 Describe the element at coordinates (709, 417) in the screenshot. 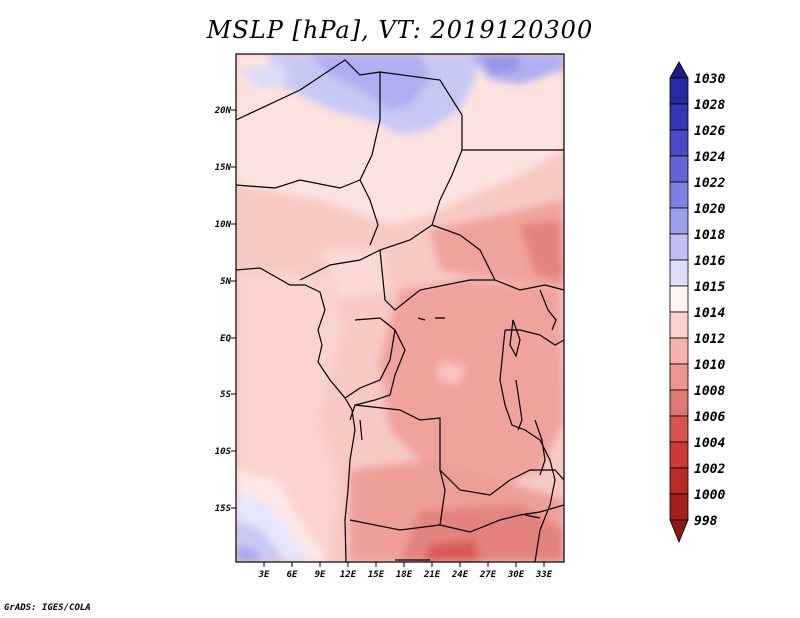

I see `colorbar-label: 1006` at that location.